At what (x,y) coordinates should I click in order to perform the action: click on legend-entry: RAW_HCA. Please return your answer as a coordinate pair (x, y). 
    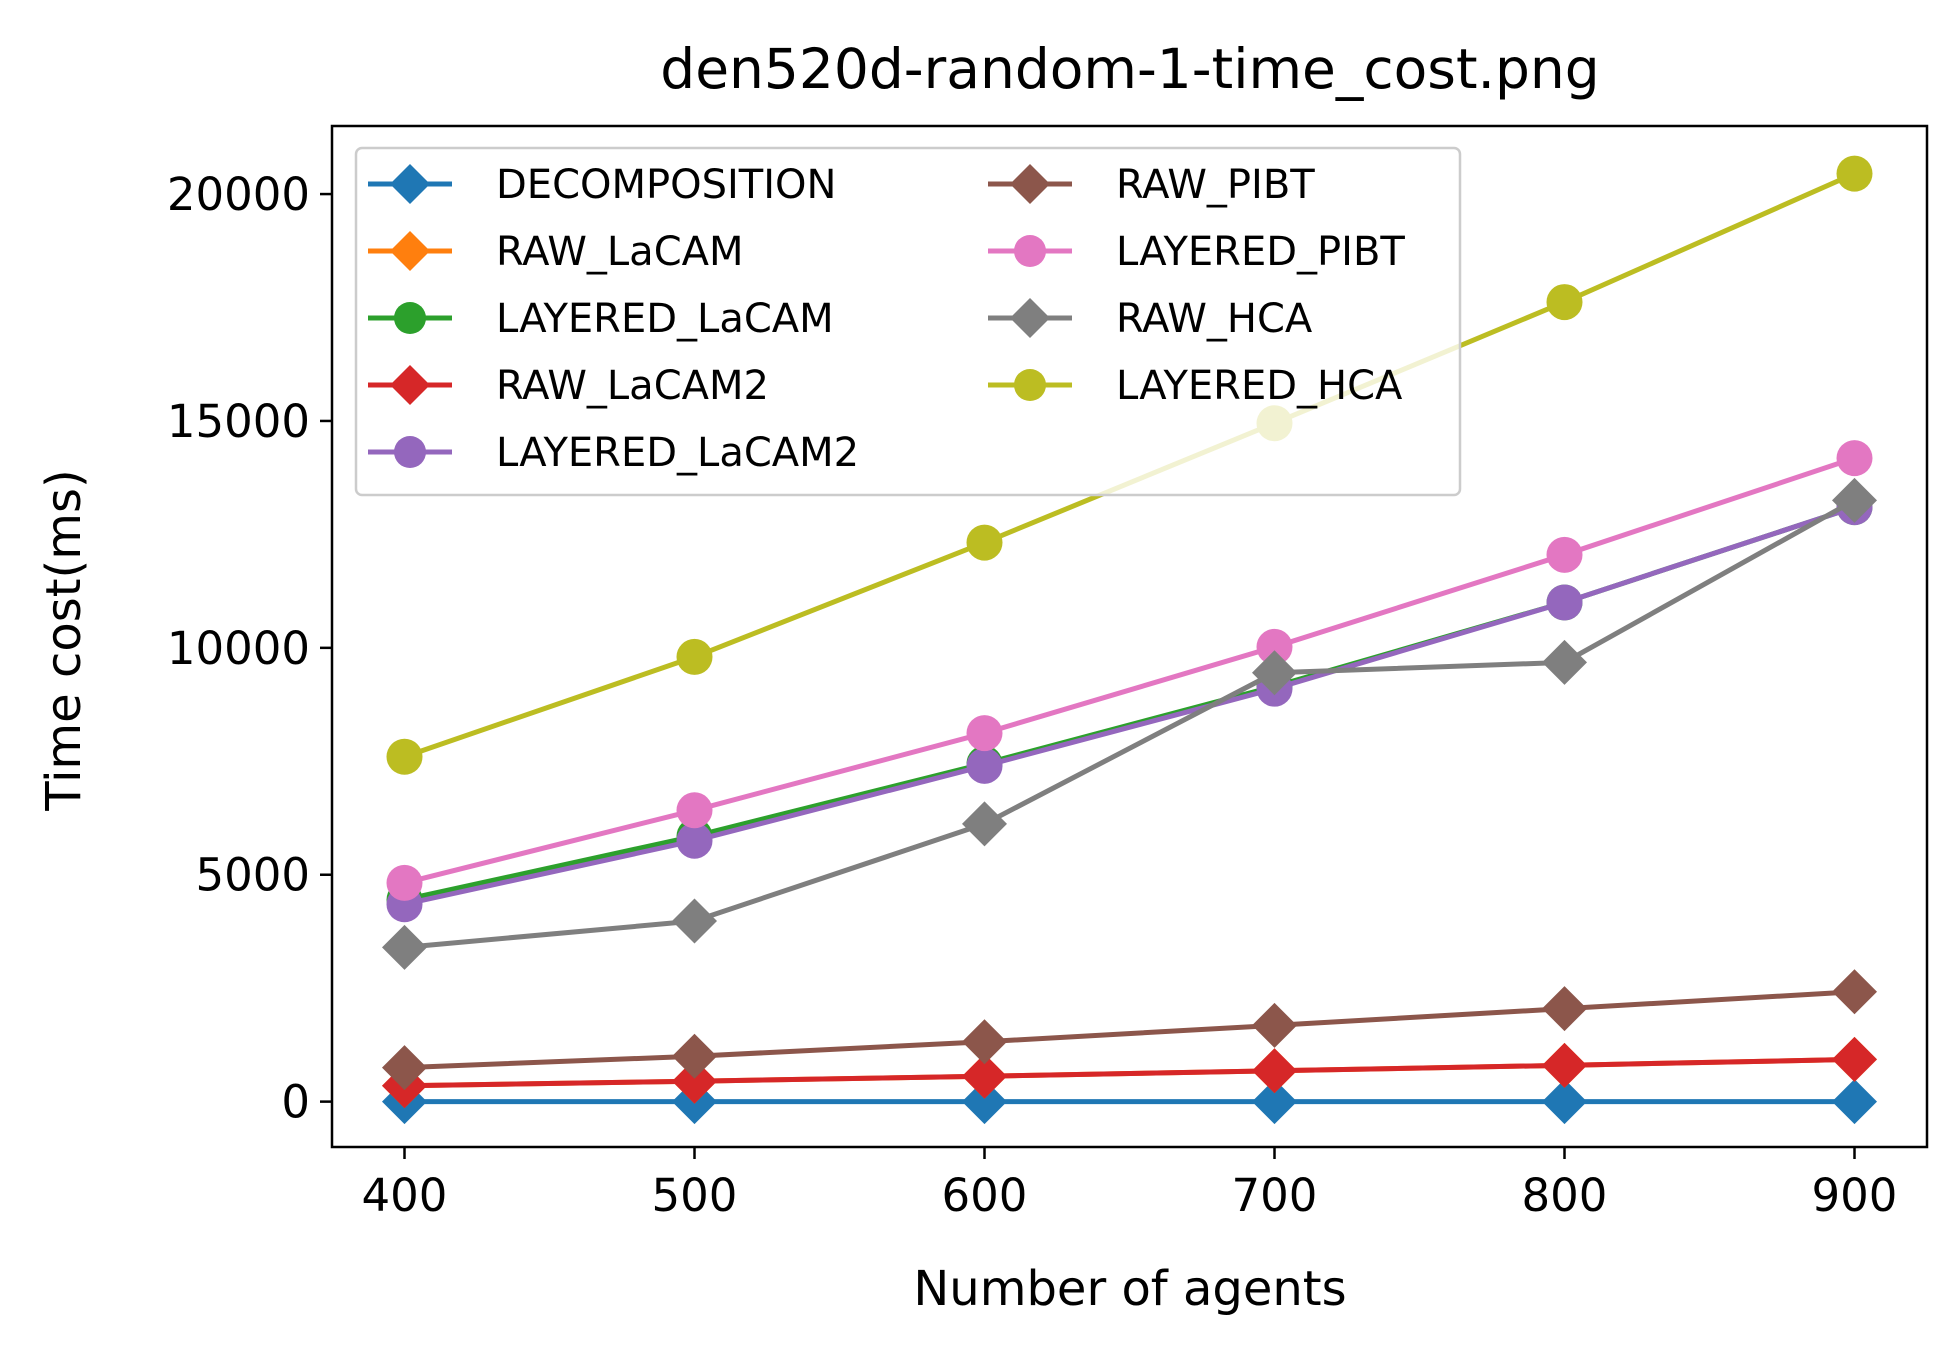
    Looking at the image, I should click on (1150, 319).